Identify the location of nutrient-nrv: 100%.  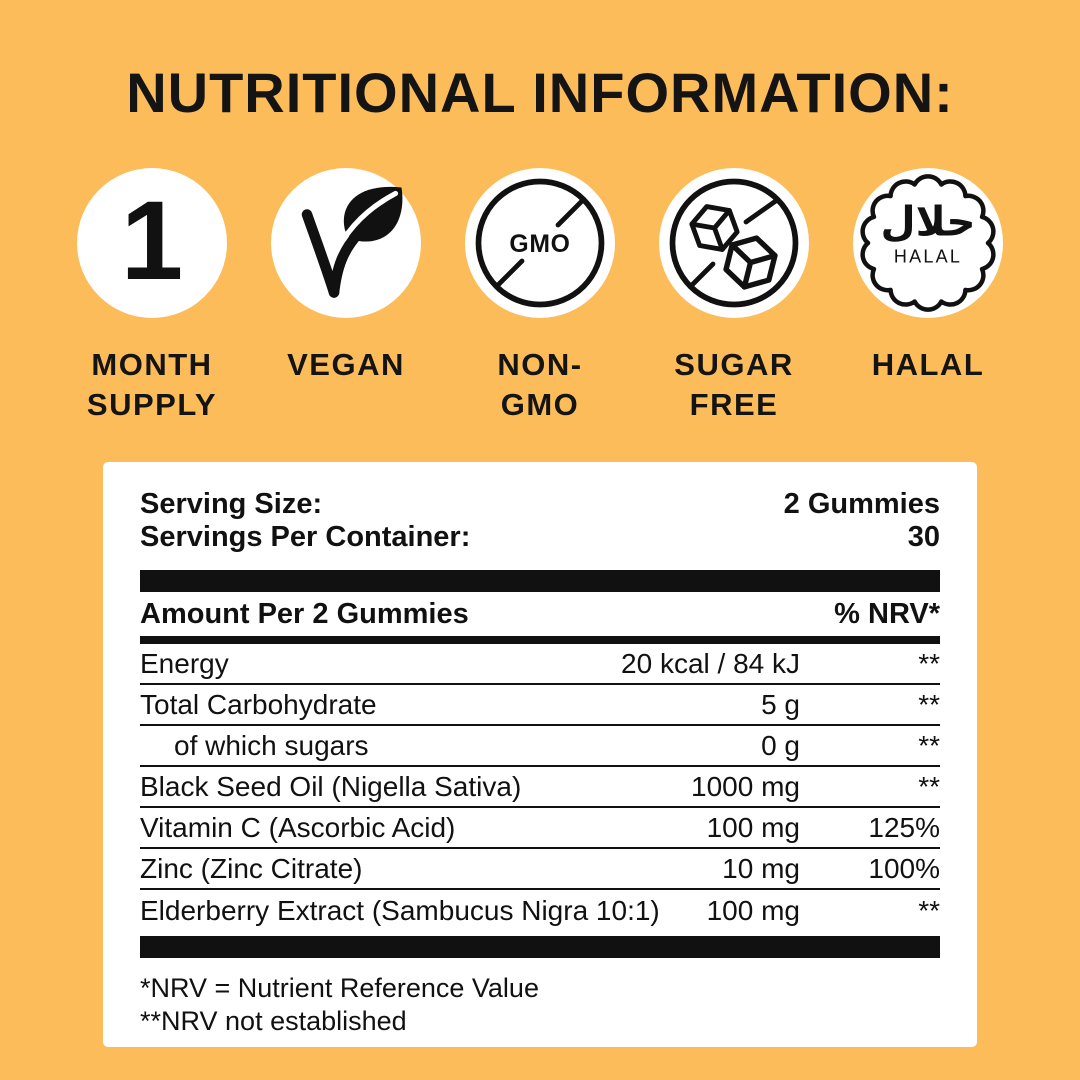
(904, 868).